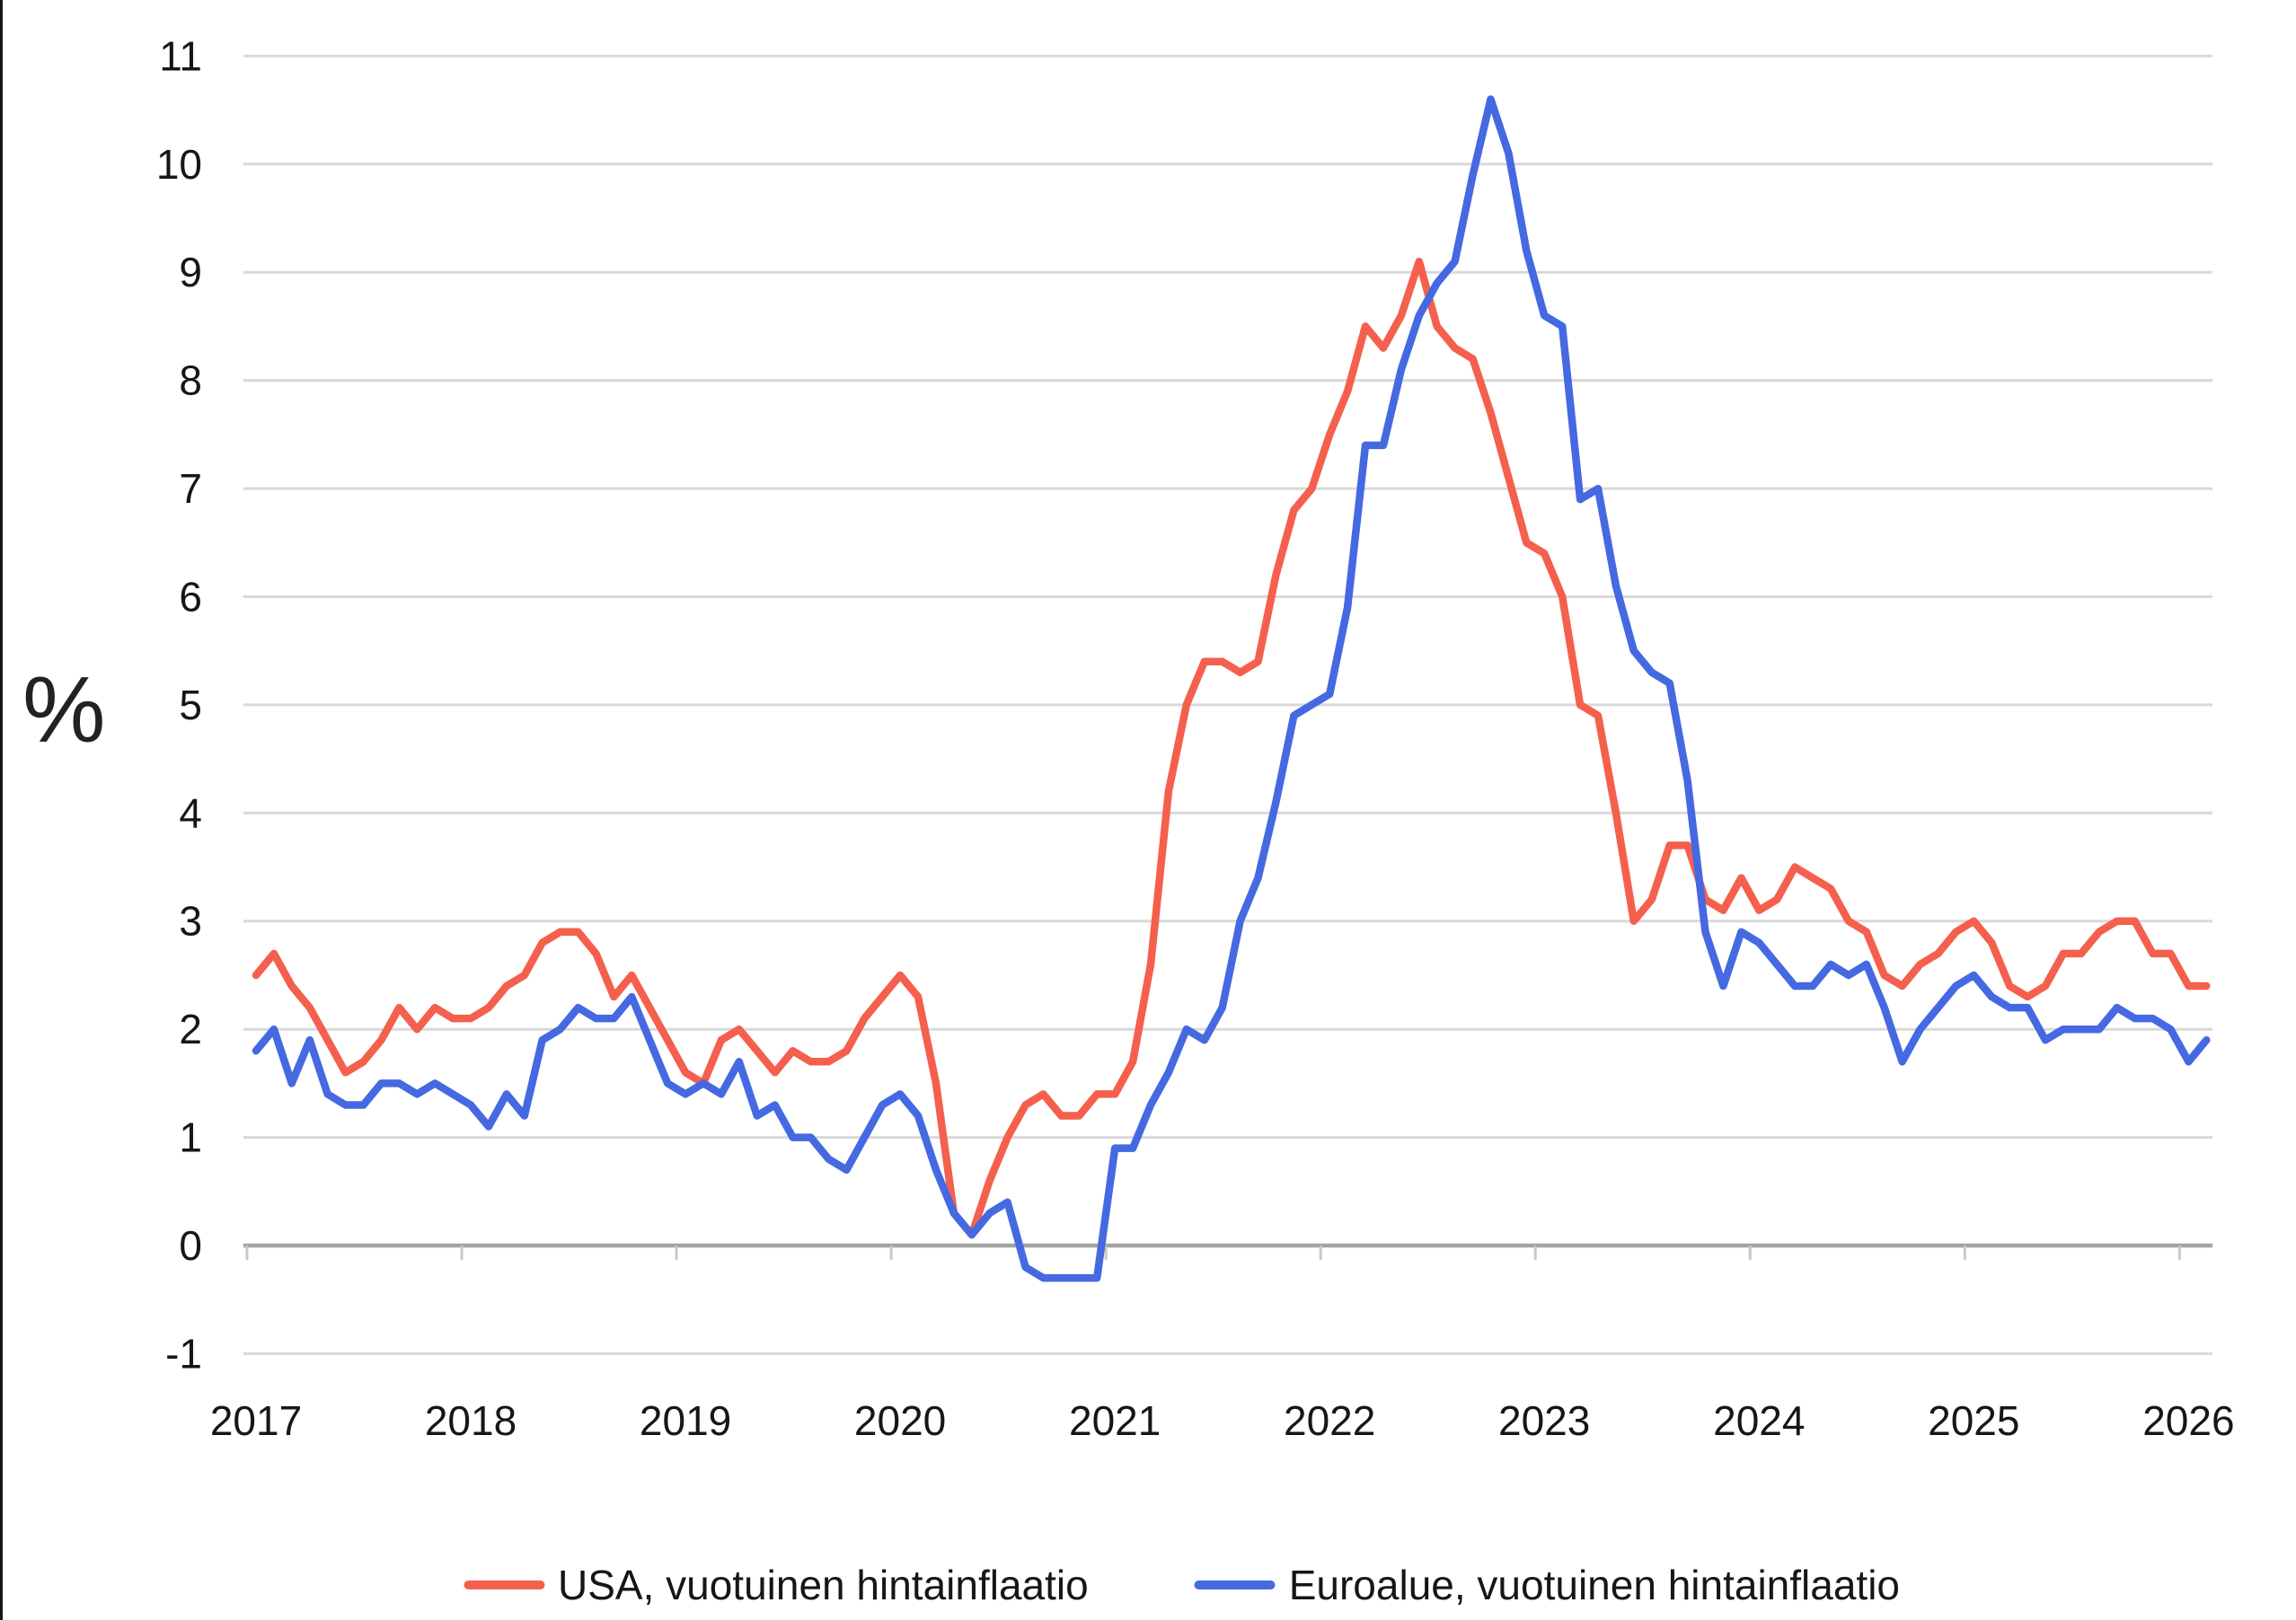  Describe the element at coordinates (190, 272) in the screenshot. I see `svg-text: 9` at that location.